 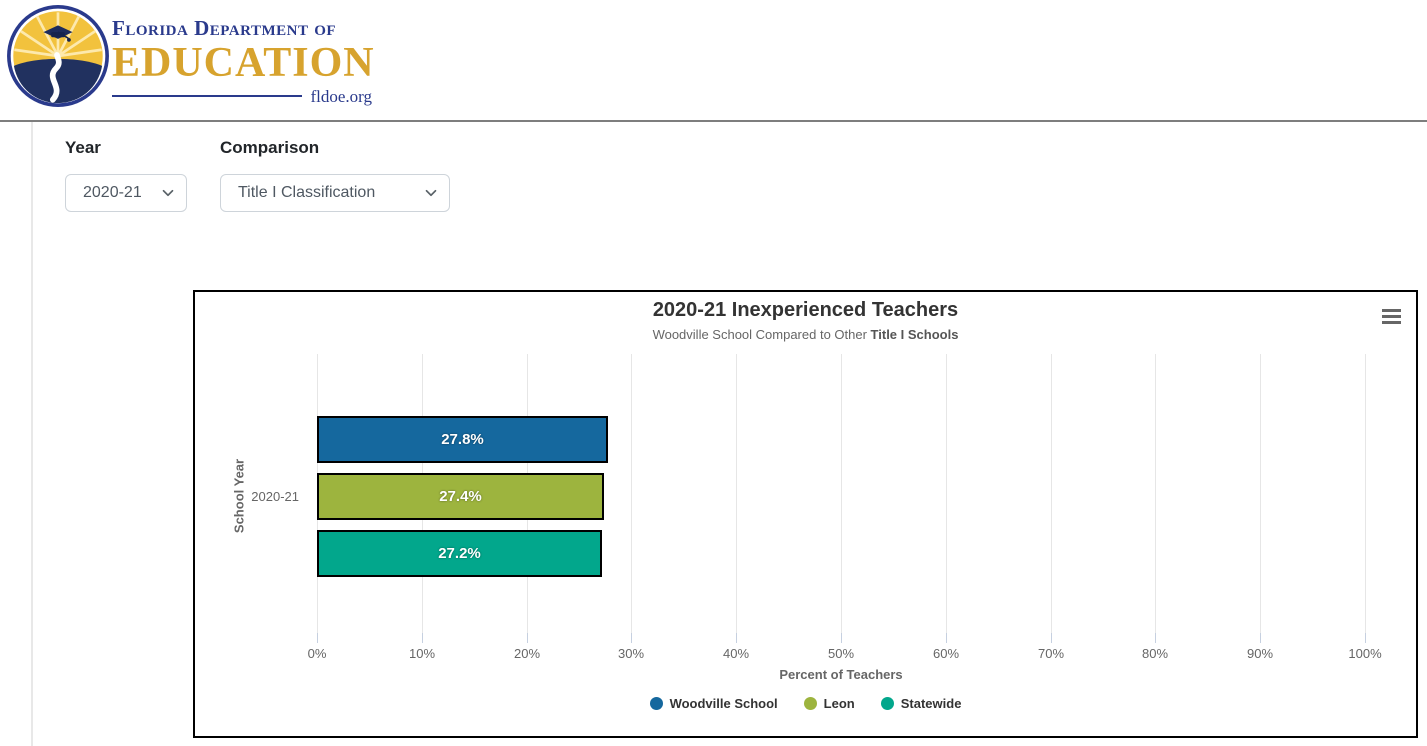 I want to click on legend-item-woodville-school: Woodville School, so click(x=713, y=703).